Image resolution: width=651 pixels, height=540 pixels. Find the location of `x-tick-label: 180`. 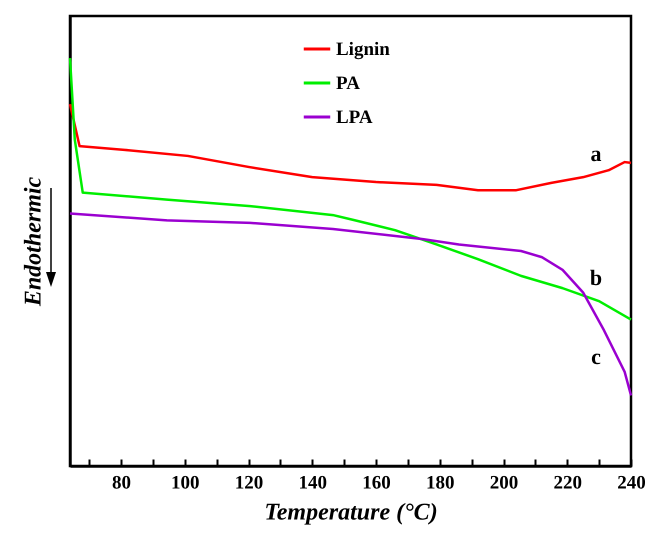

x-tick-label: 180 is located at coordinates (440, 483).